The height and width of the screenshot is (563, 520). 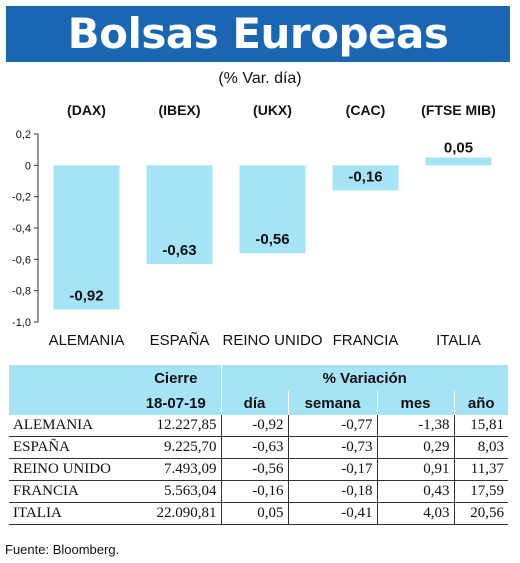 I want to click on table-row: FRANCIA 5.563,04 -0,16 -0,18 0,43 17,59, so click(x=258, y=491).